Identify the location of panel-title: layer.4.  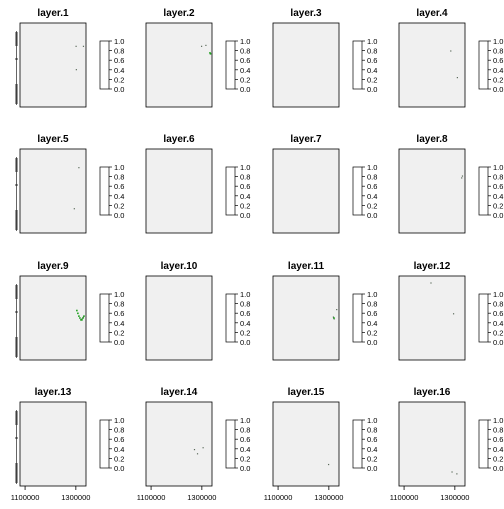
(432, 13).